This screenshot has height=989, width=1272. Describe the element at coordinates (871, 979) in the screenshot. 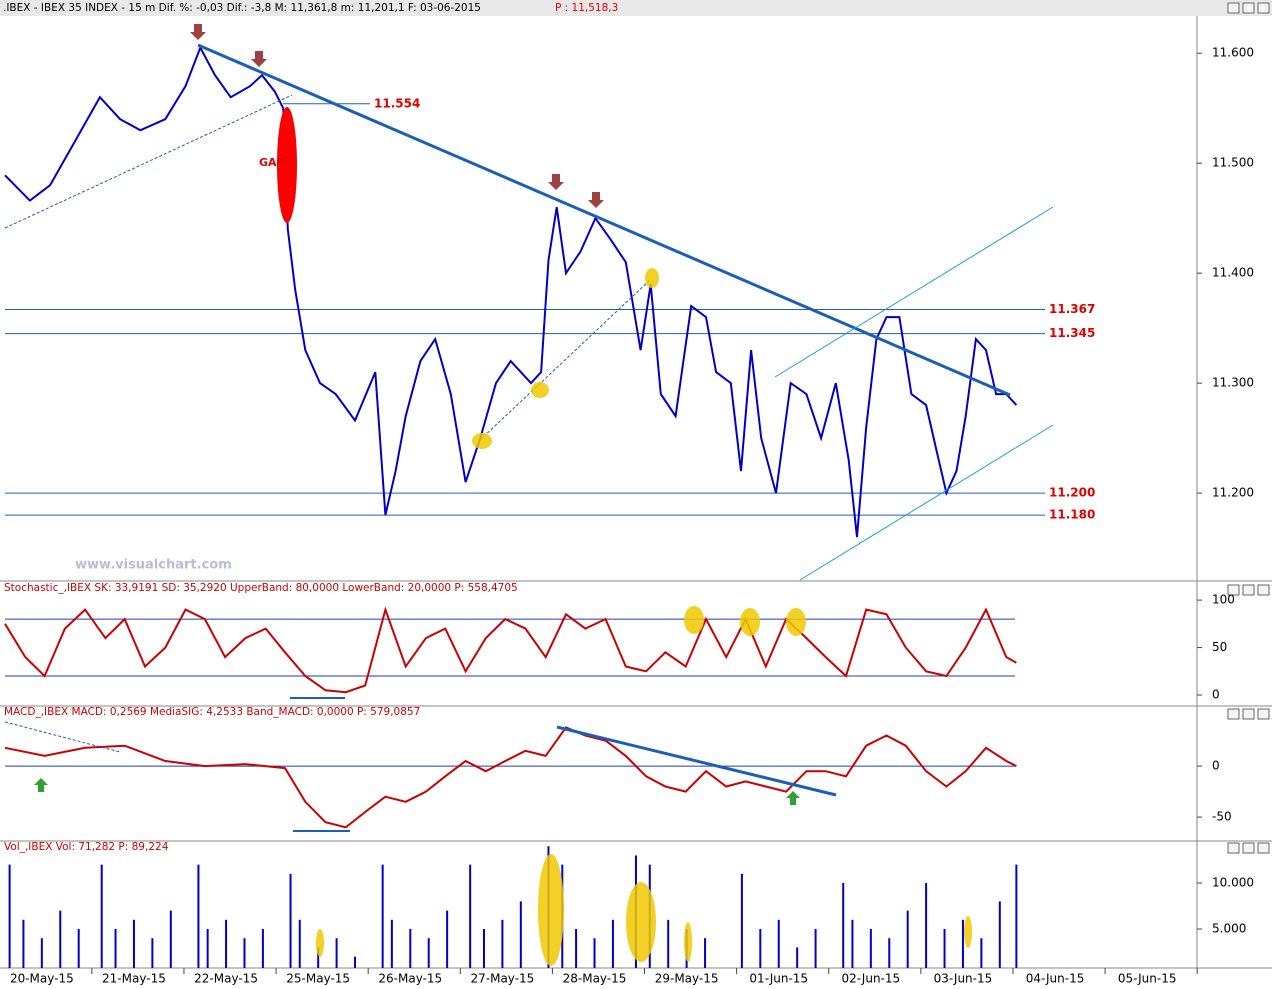

I see `x-tick-label: 02-Jun-15` at that location.